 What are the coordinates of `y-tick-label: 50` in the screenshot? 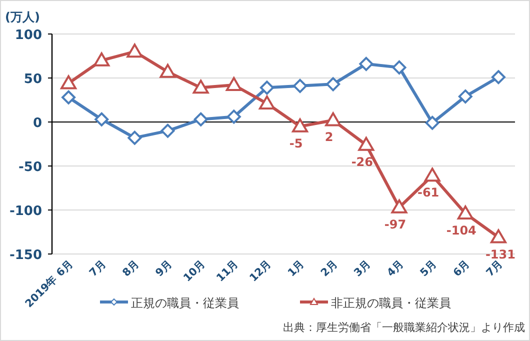 It's located at (33, 79).